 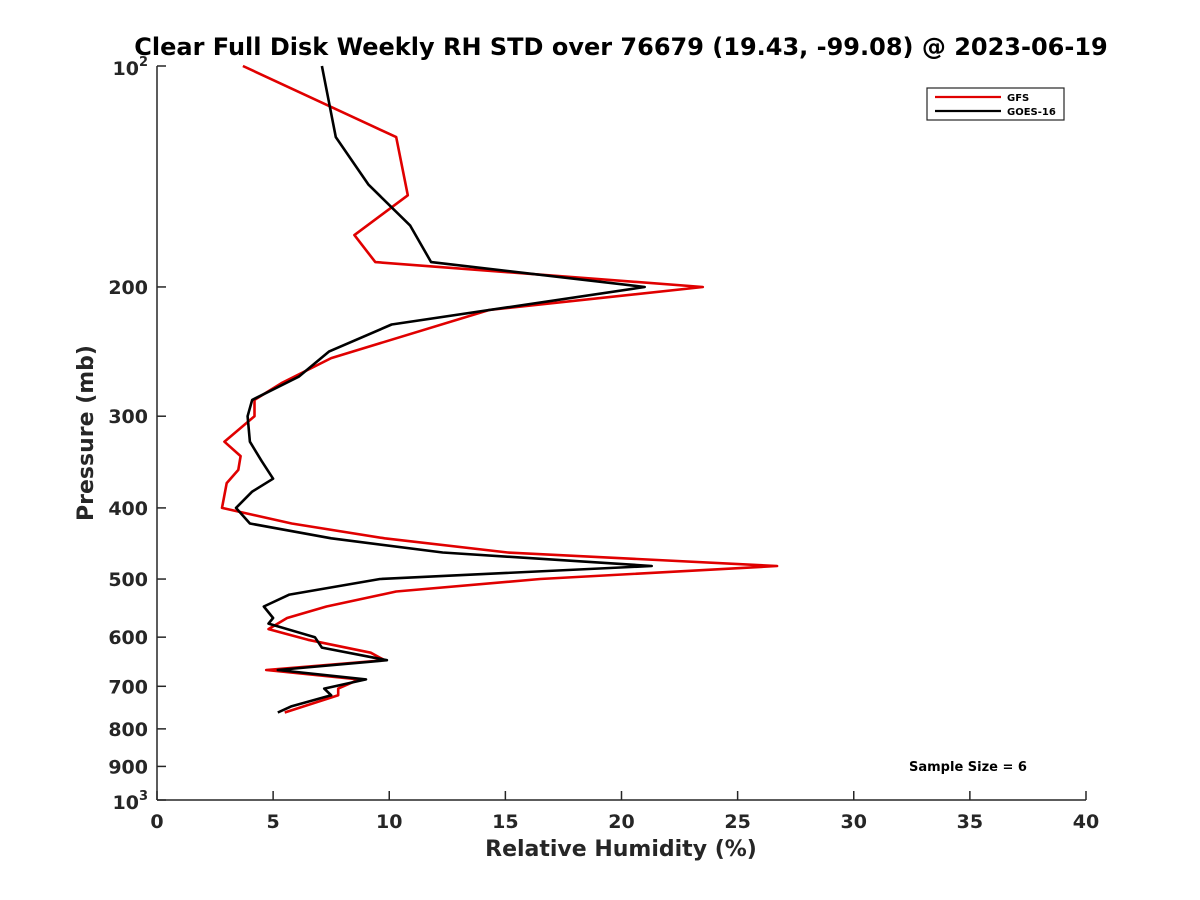 What do you see at coordinates (1031, 112) in the screenshot?
I see `legend-label-goes16: GOES-16` at bounding box center [1031, 112].